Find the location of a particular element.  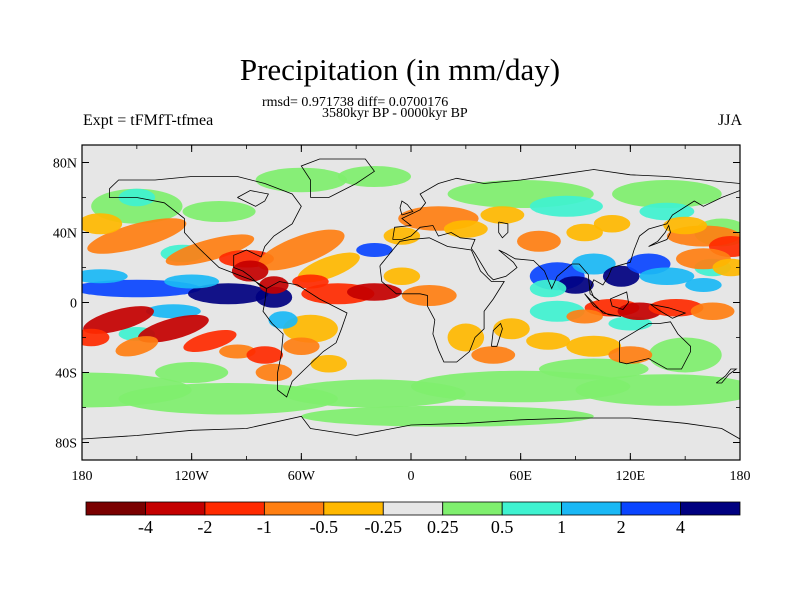

colorbar-label: 1 is located at coordinates (562, 527).